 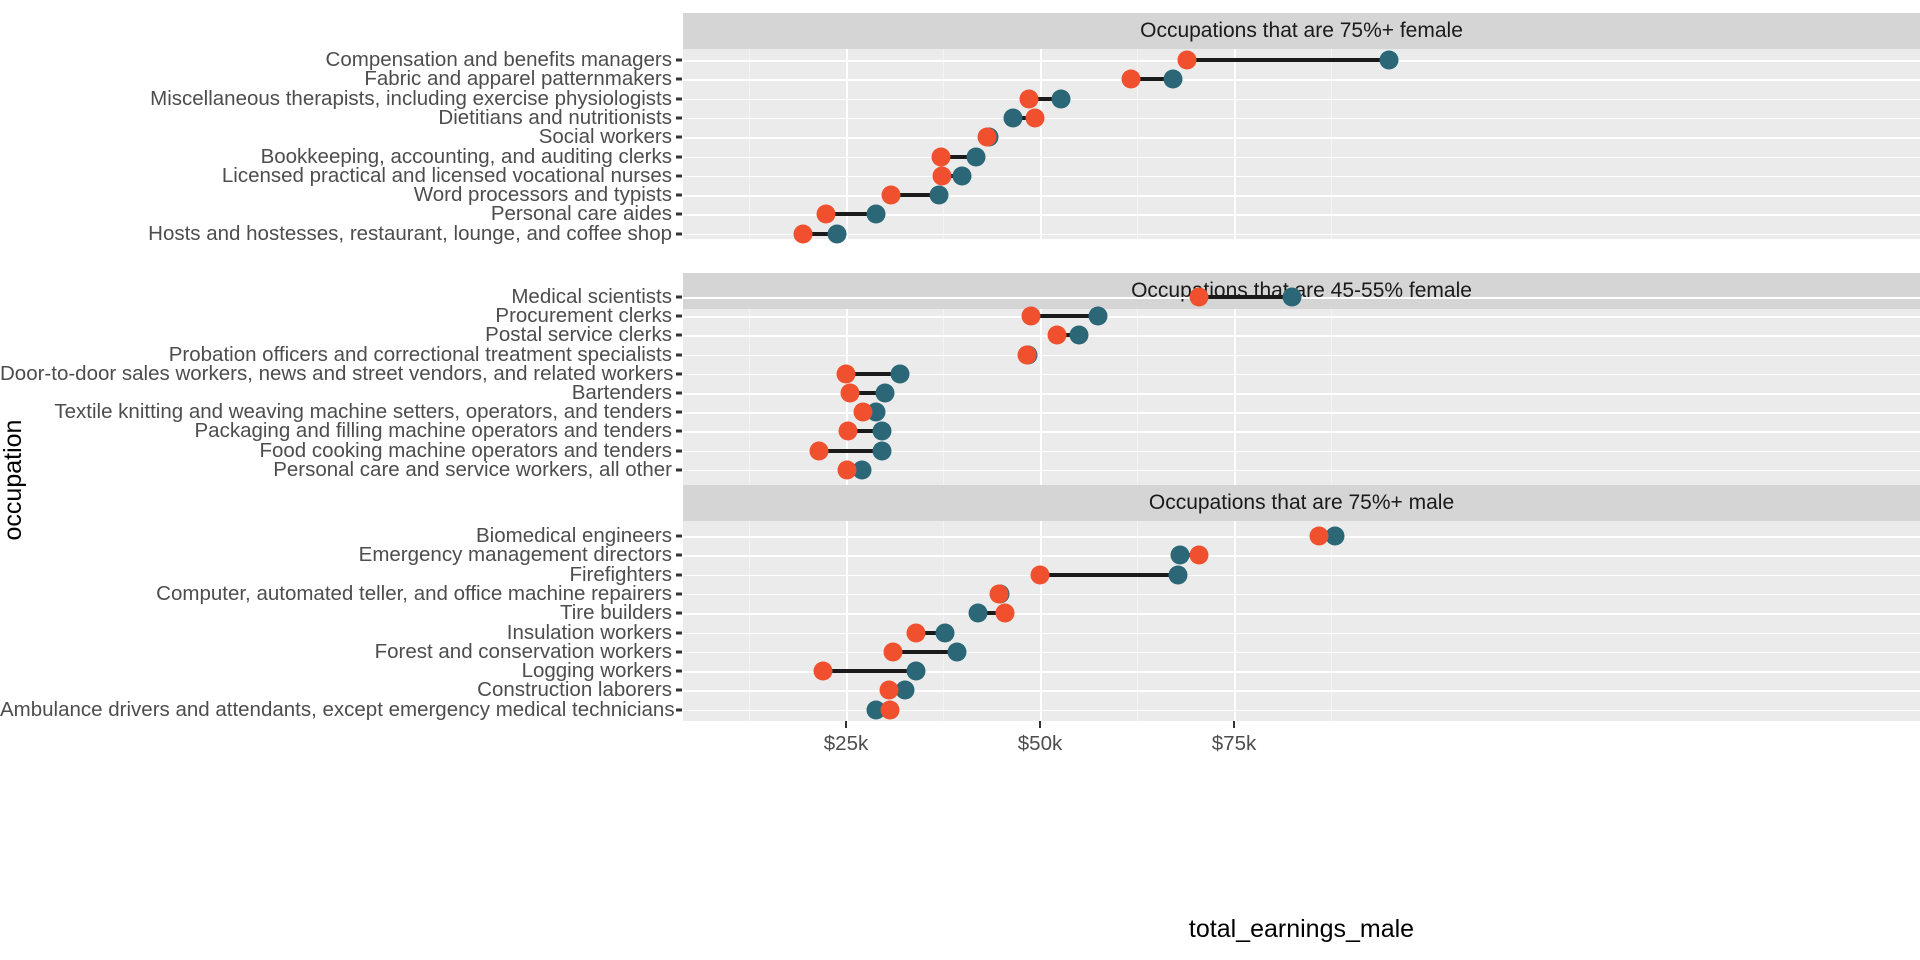 What do you see at coordinates (518, 79) in the screenshot?
I see `y-tick-label: Fabric and apparel patternmakers` at bounding box center [518, 79].